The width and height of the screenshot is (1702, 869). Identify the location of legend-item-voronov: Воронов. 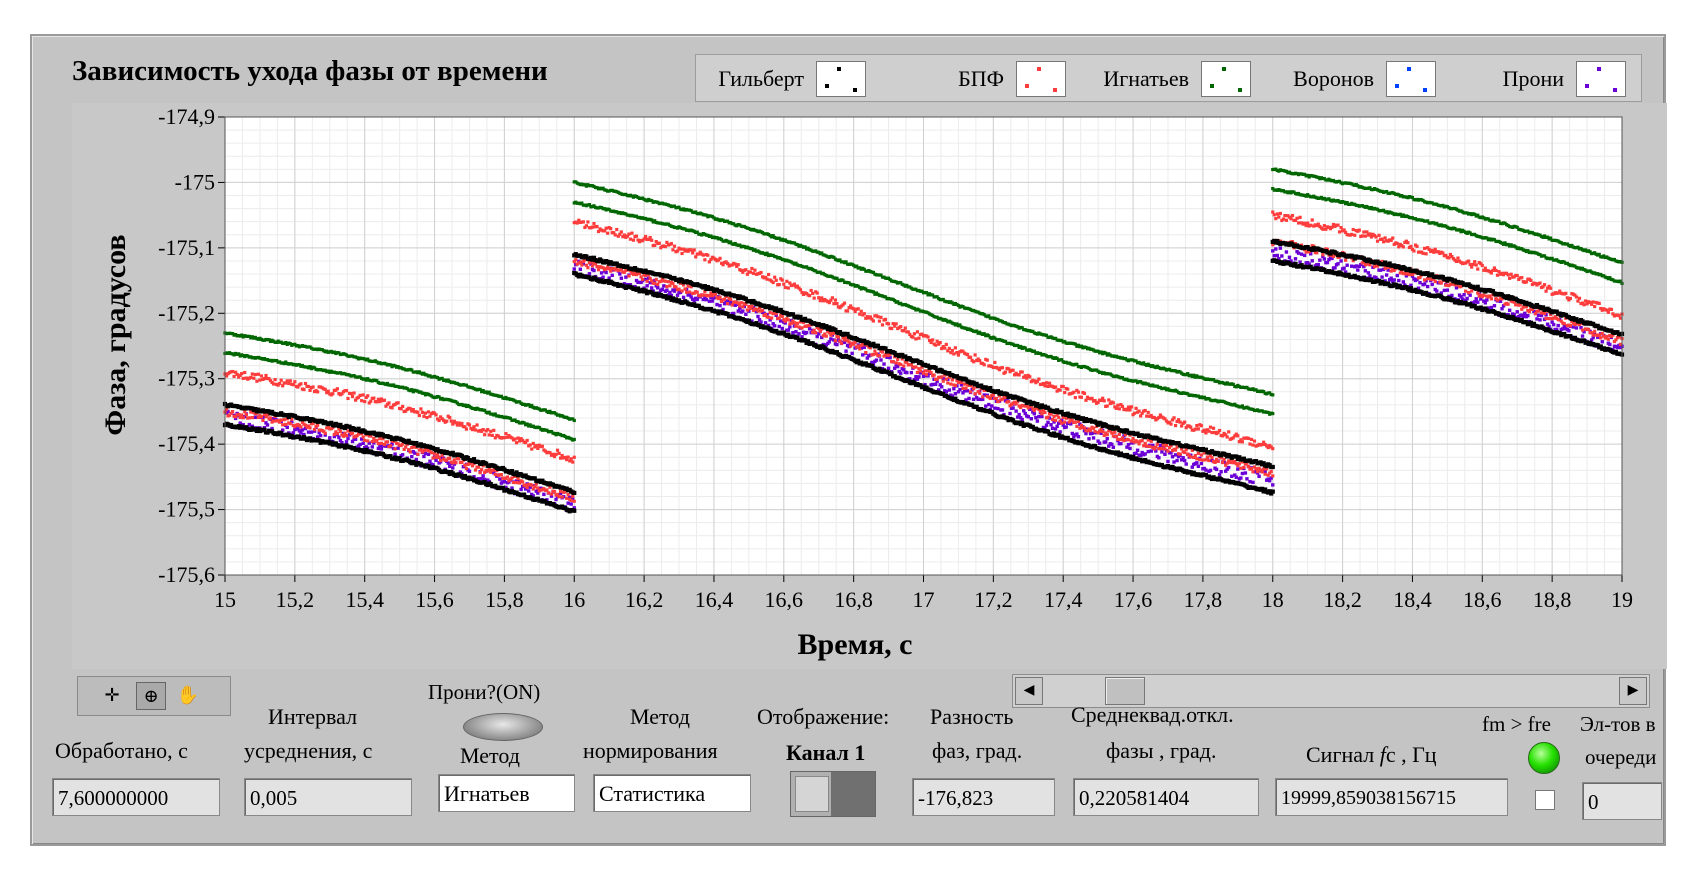
(1346, 79).